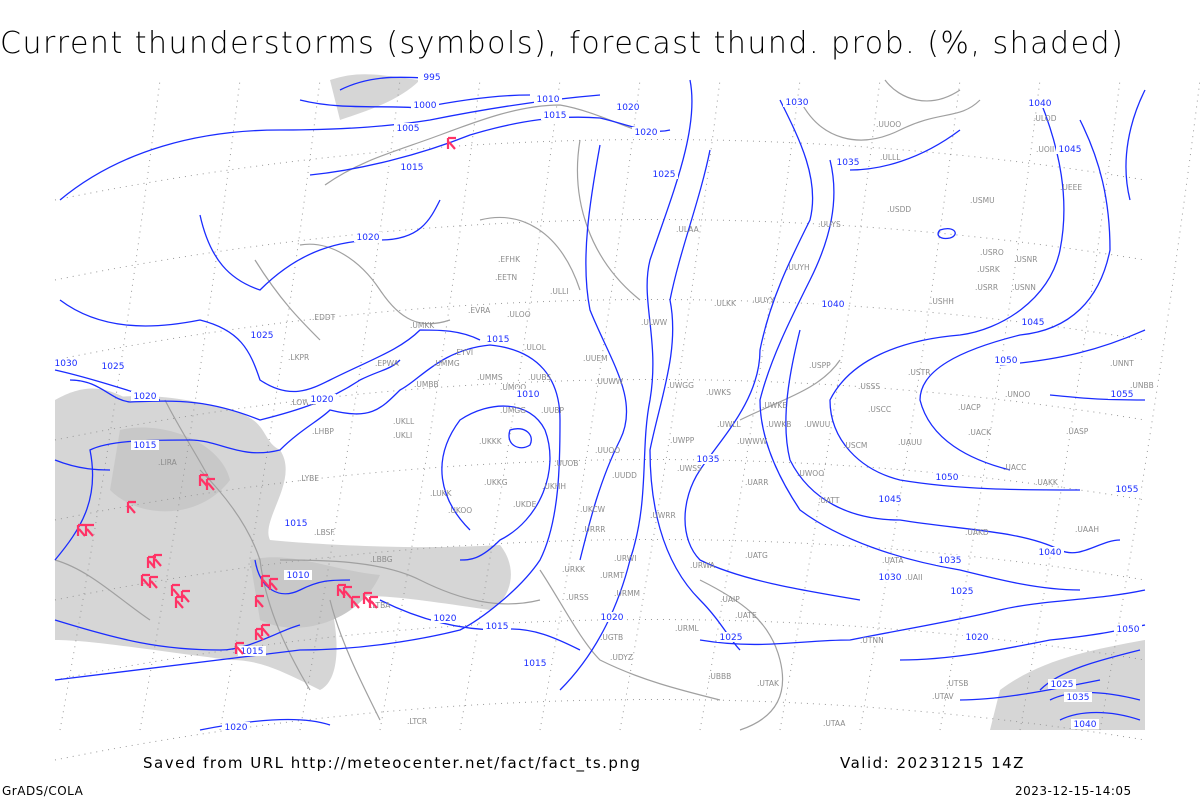 The width and height of the screenshot is (1200, 800). I want to click on isobar-label: 1010, so click(548, 100).